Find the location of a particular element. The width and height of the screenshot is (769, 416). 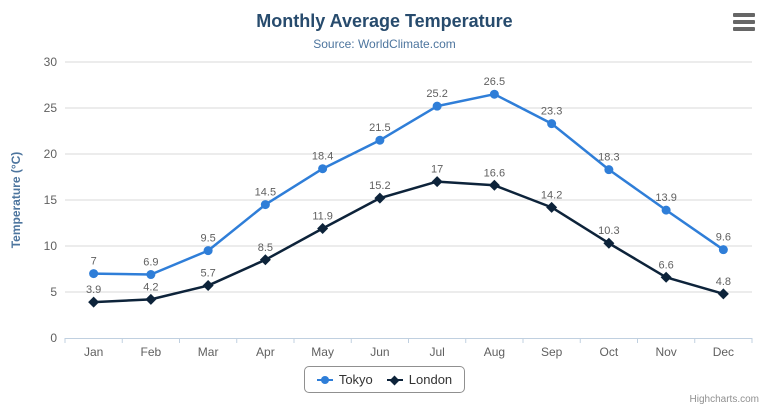

london-diamond-marker-icon is located at coordinates (394, 380).